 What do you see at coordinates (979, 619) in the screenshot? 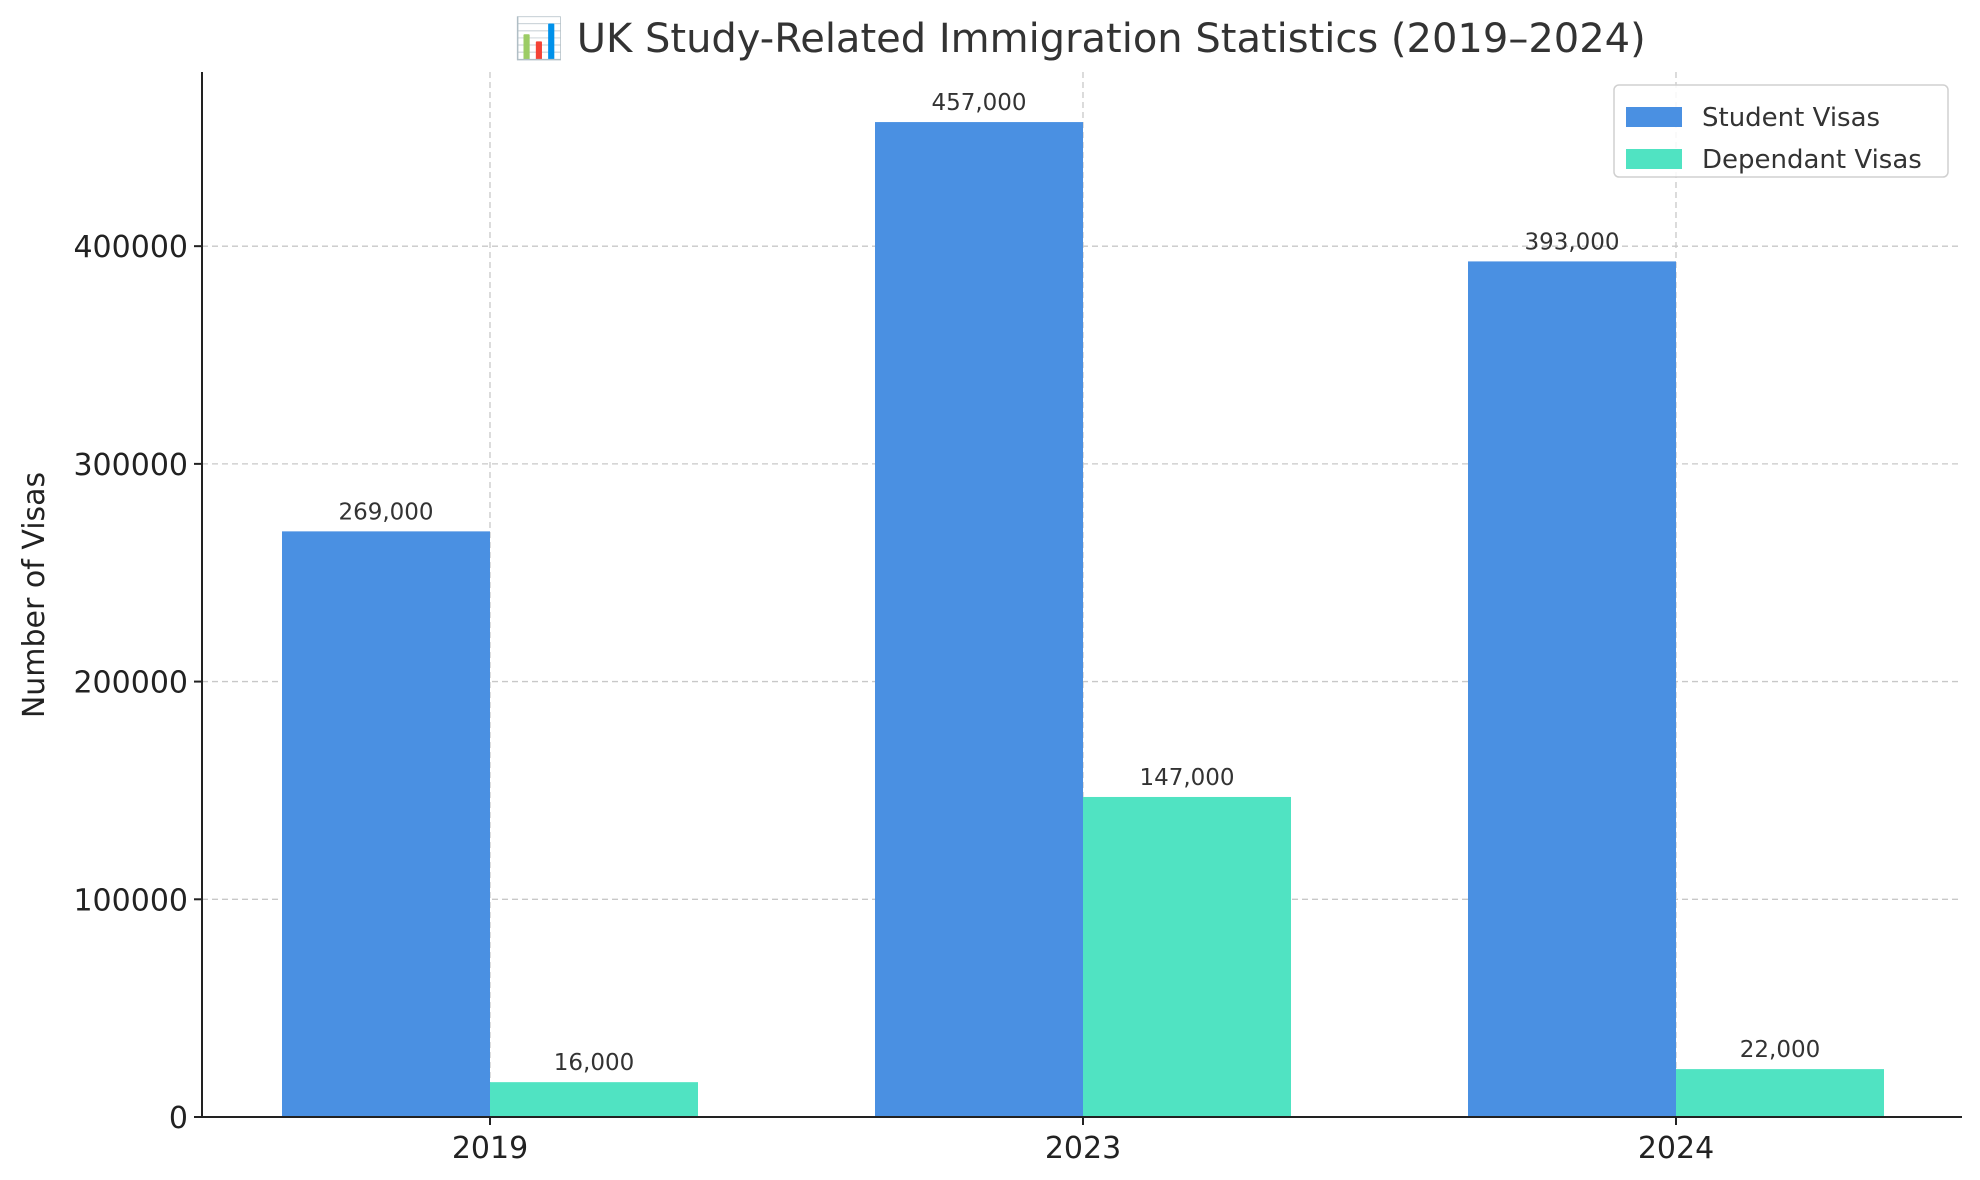
I see `bar-student-visas-2023` at bounding box center [979, 619].